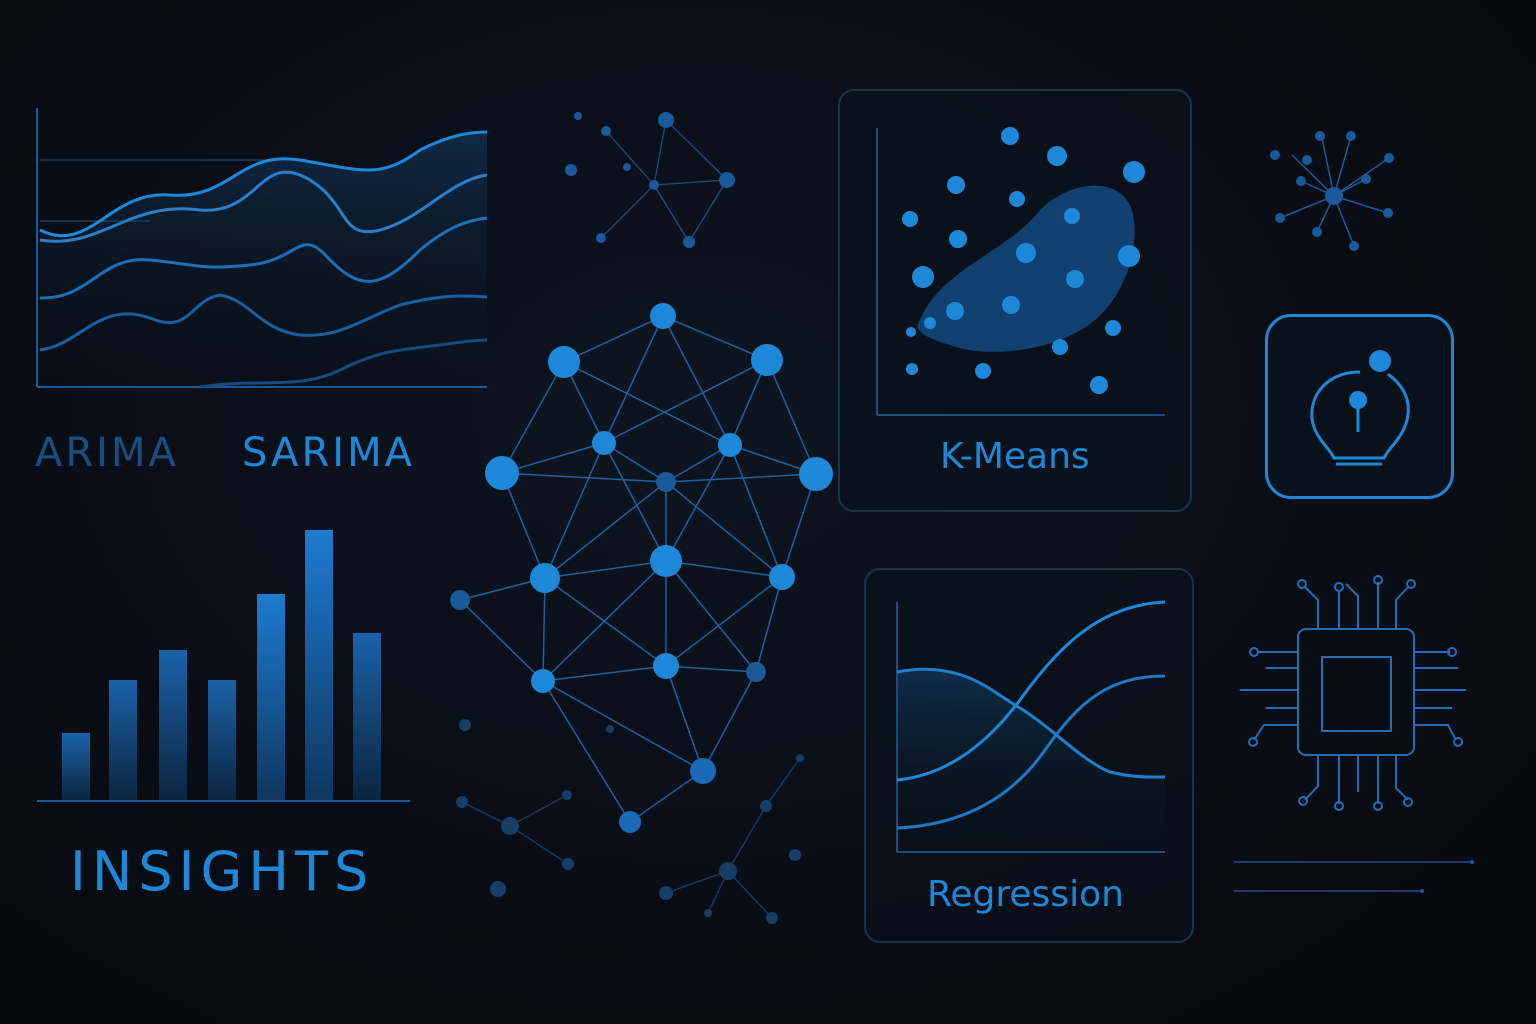 The width and height of the screenshot is (1536, 1024). Describe the element at coordinates (1015, 456) in the screenshot. I see `kmeans-label: K-Means` at that location.